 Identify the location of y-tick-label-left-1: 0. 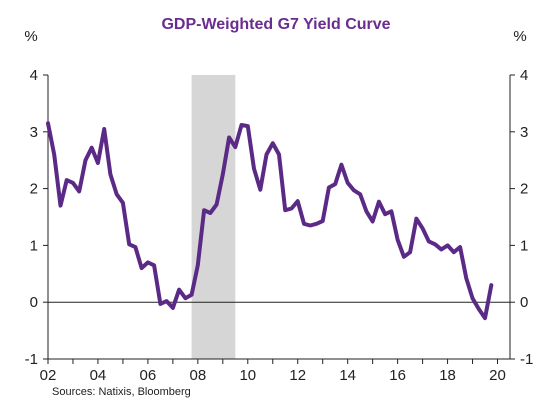
(34, 302).